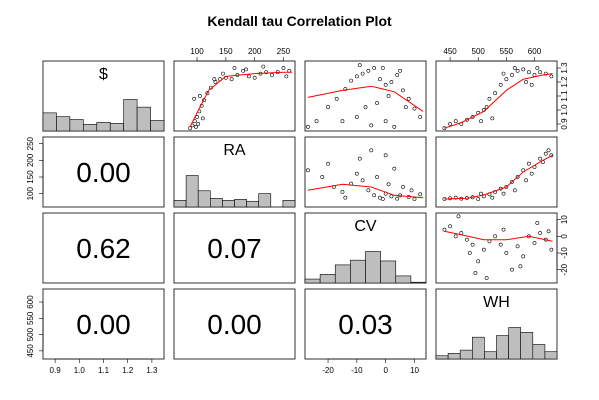 The image size is (599, 400). Describe the element at coordinates (197, 51) in the screenshot. I see `axis-tick-label-x-1-0: 100` at that location.